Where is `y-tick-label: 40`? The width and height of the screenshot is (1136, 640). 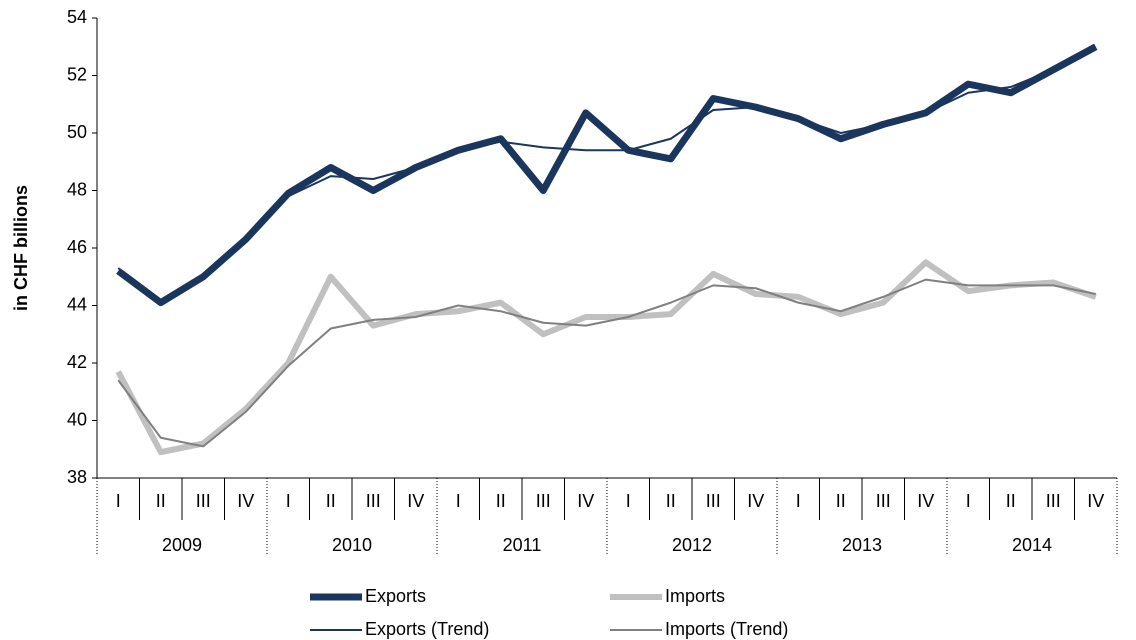
y-tick-label: 40 is located at coordinates (77, 419).